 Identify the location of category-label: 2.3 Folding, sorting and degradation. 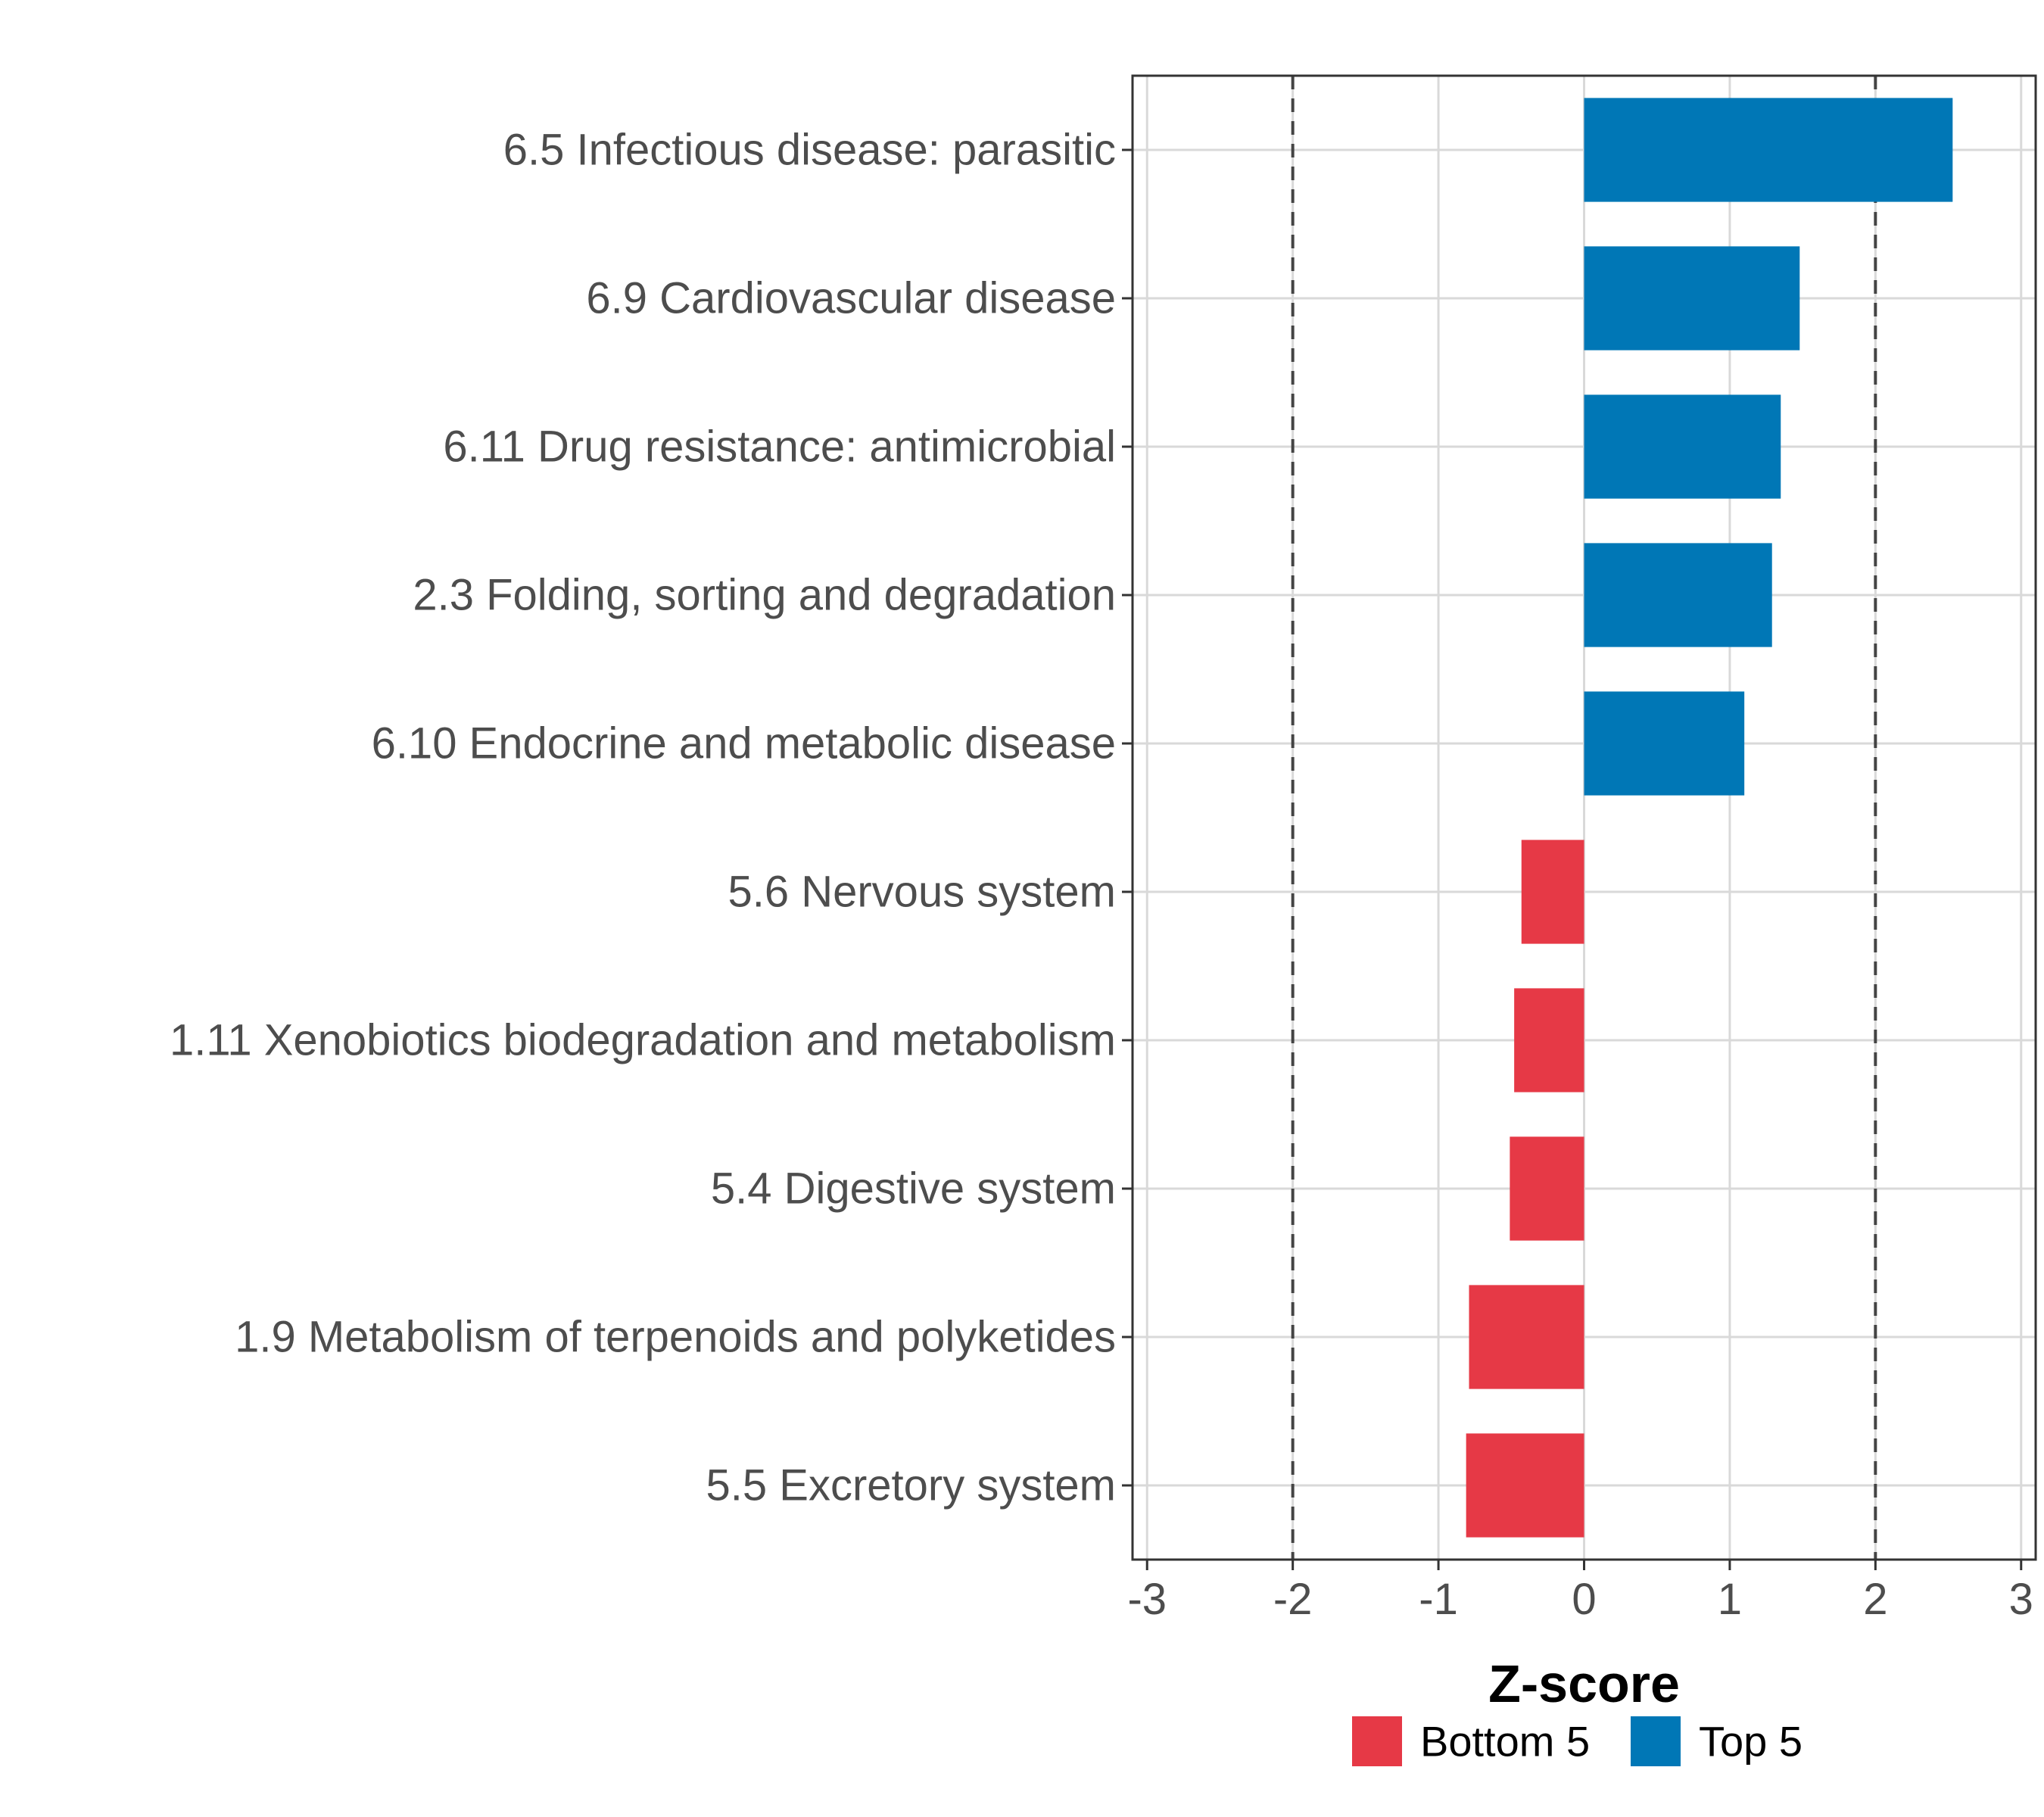
(764, 595).